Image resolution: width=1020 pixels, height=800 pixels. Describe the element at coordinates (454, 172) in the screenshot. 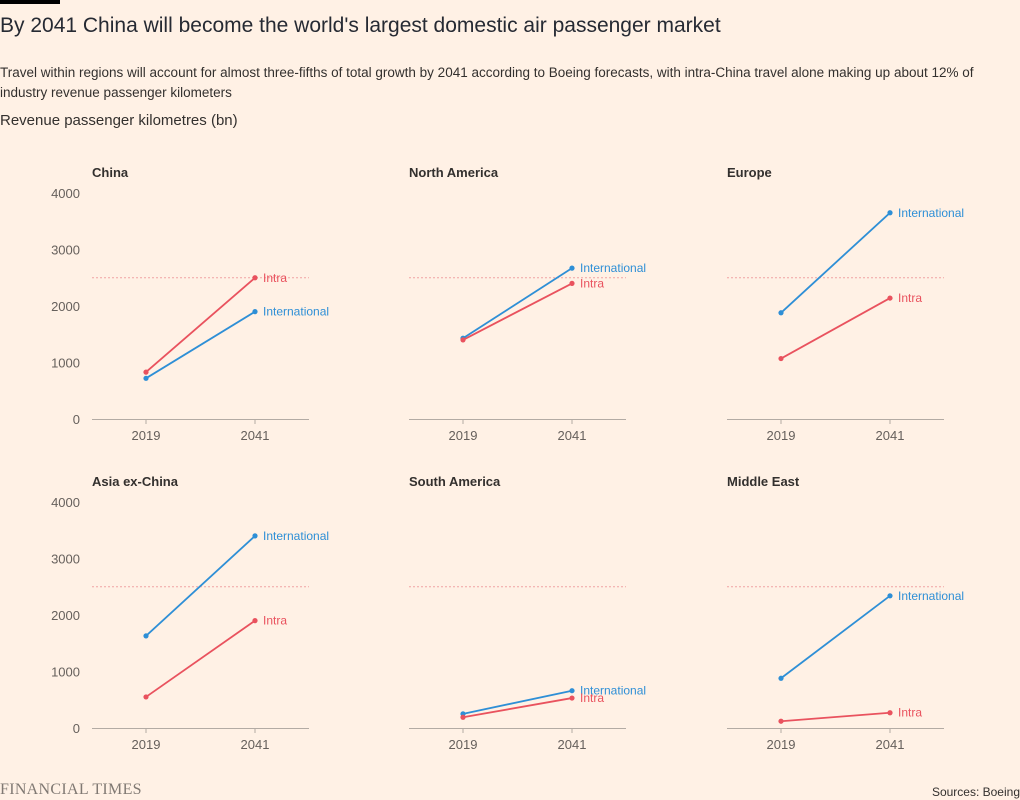

I see `panel-title-north-america: North America` at that location.